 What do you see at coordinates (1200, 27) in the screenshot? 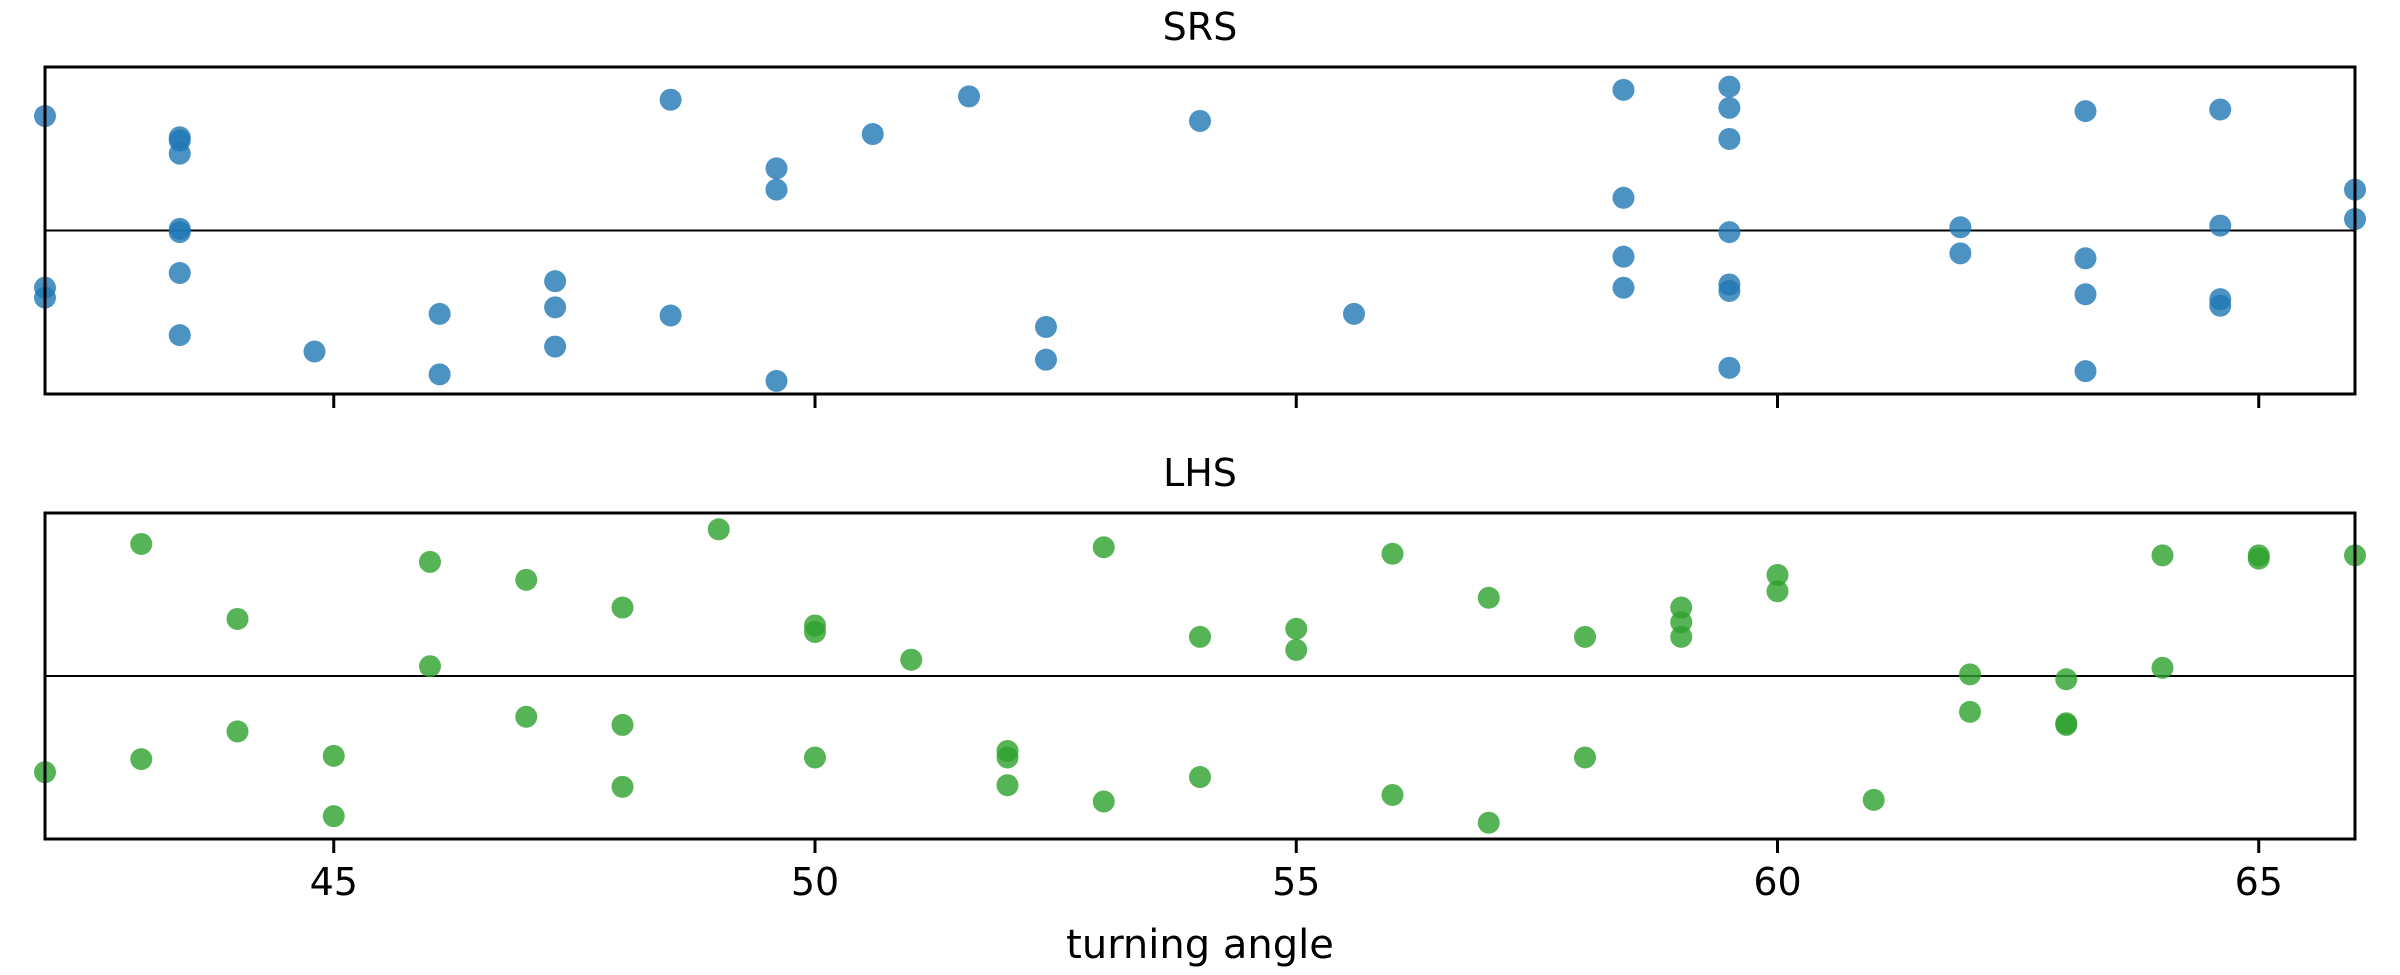
I see `panel-title: SRS` at bounding box center [1200, 27].